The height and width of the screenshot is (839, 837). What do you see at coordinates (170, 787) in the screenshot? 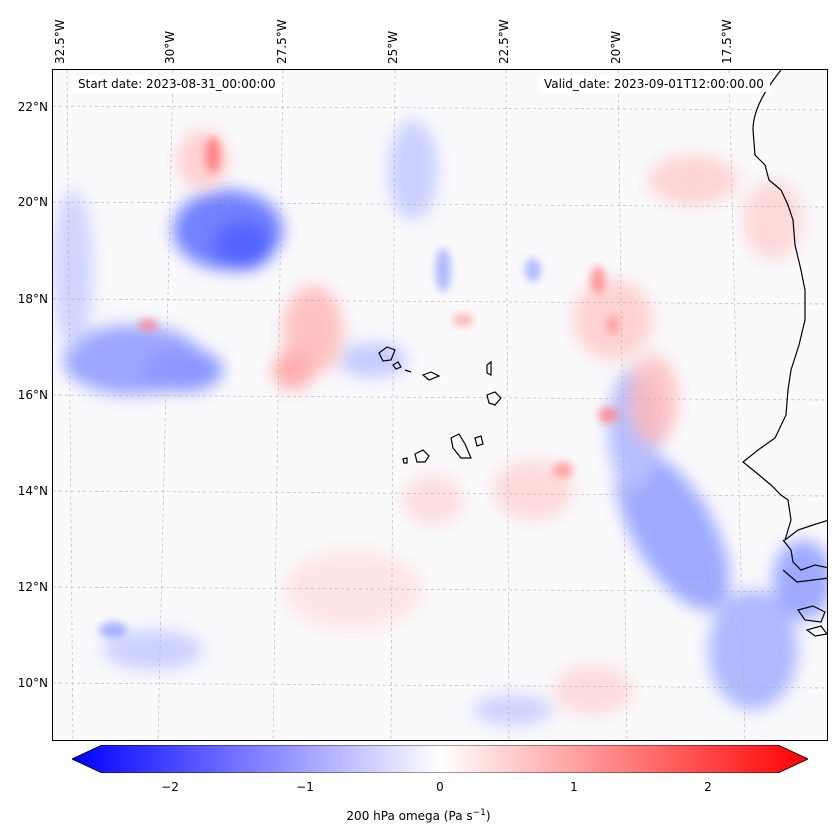
I see `colorbar-tick: −2` at bounding box center [170, 787].